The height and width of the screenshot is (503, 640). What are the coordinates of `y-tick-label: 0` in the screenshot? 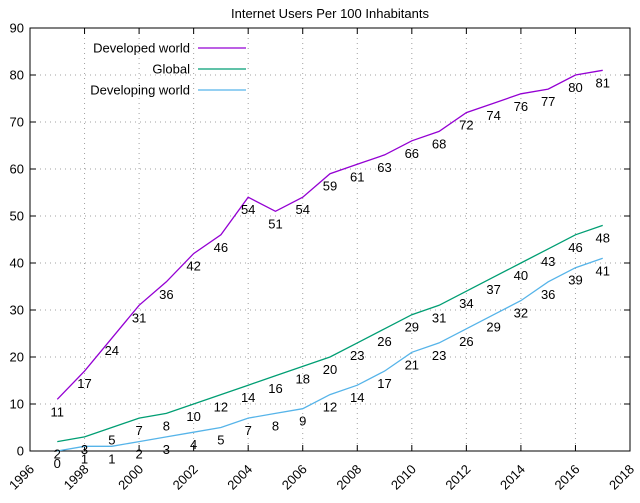 It's located at (20, 451).